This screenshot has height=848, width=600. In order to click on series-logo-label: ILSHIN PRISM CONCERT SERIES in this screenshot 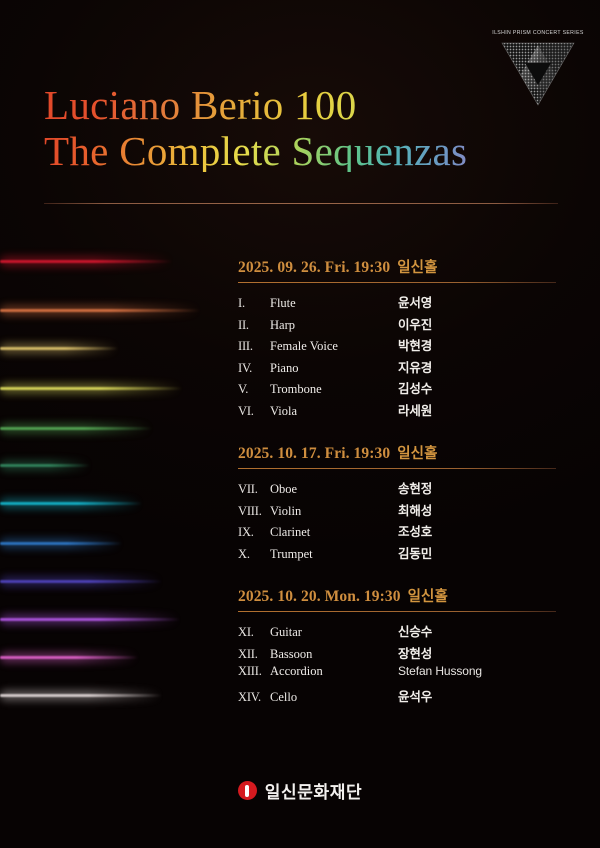, I will do `click(538, 33)`.